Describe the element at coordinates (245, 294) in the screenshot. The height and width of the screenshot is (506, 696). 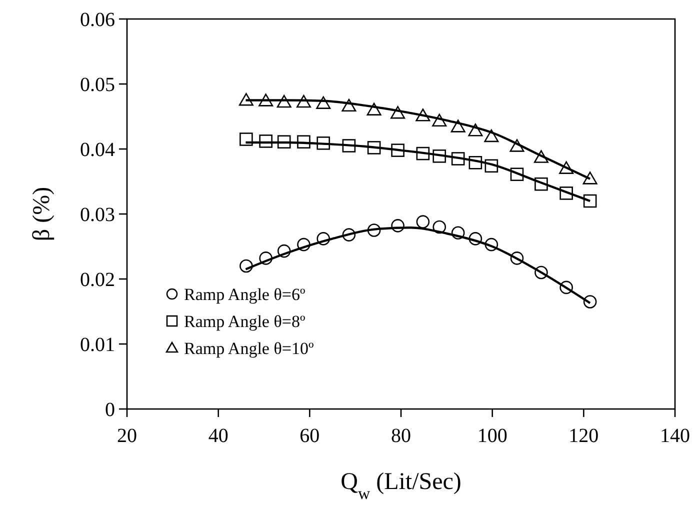
I see `legend-label: Ramp Angle θ=6º` at that location.